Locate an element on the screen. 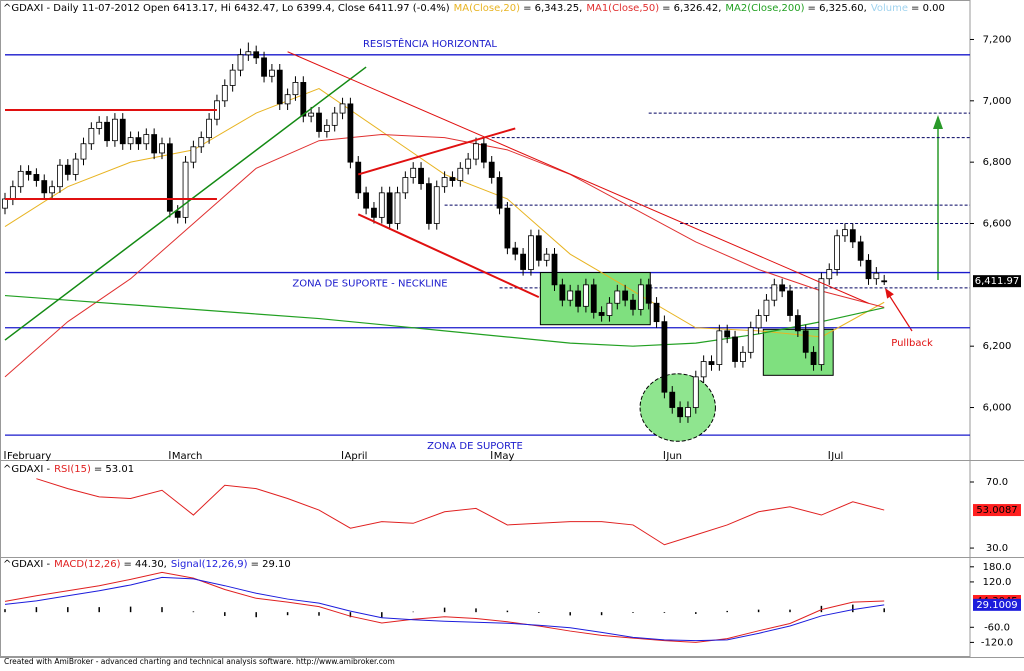  y-tick-label: 7,200 is located at coordinates (997, 39).